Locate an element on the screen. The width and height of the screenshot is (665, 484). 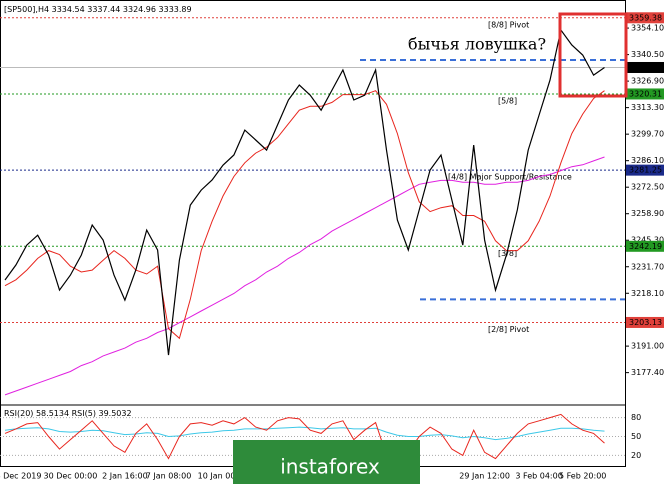
brand: instaforex is located at coordinates (330, 467).